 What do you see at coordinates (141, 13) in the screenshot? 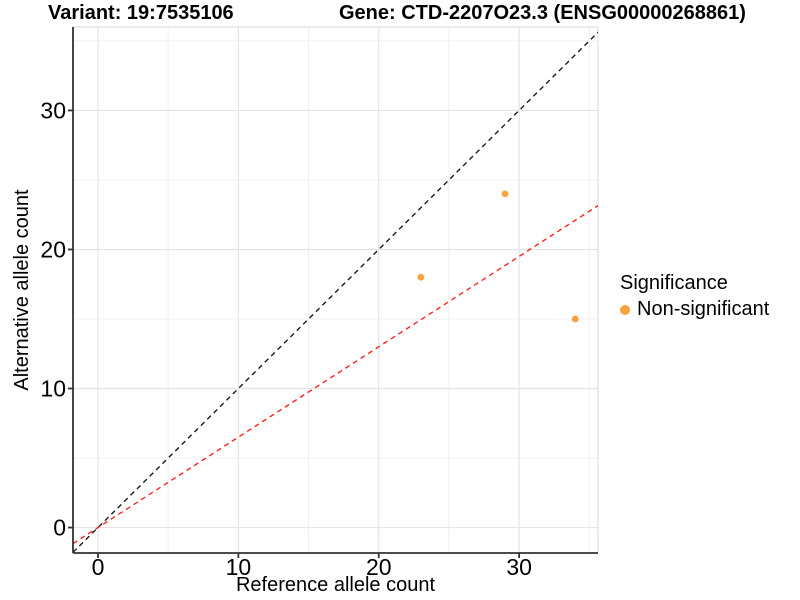
I see `variant-title: Variant: 19:7535106` at bounding box center [141, 13].